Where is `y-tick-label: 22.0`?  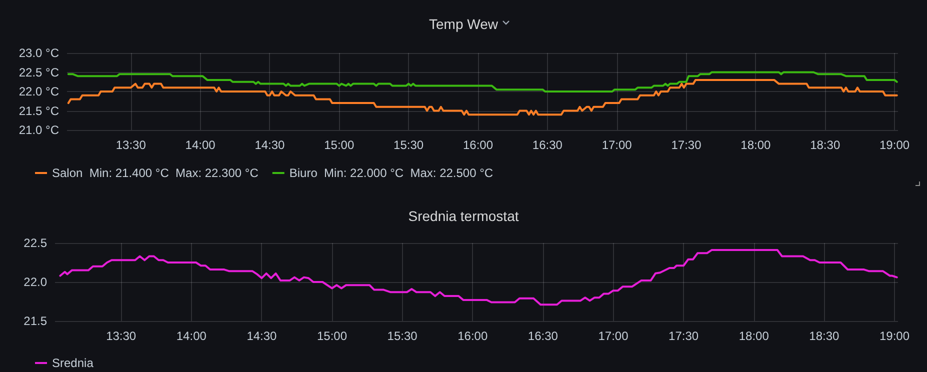
y-tick-label: 22.0 is located at coordinates (36, 282).